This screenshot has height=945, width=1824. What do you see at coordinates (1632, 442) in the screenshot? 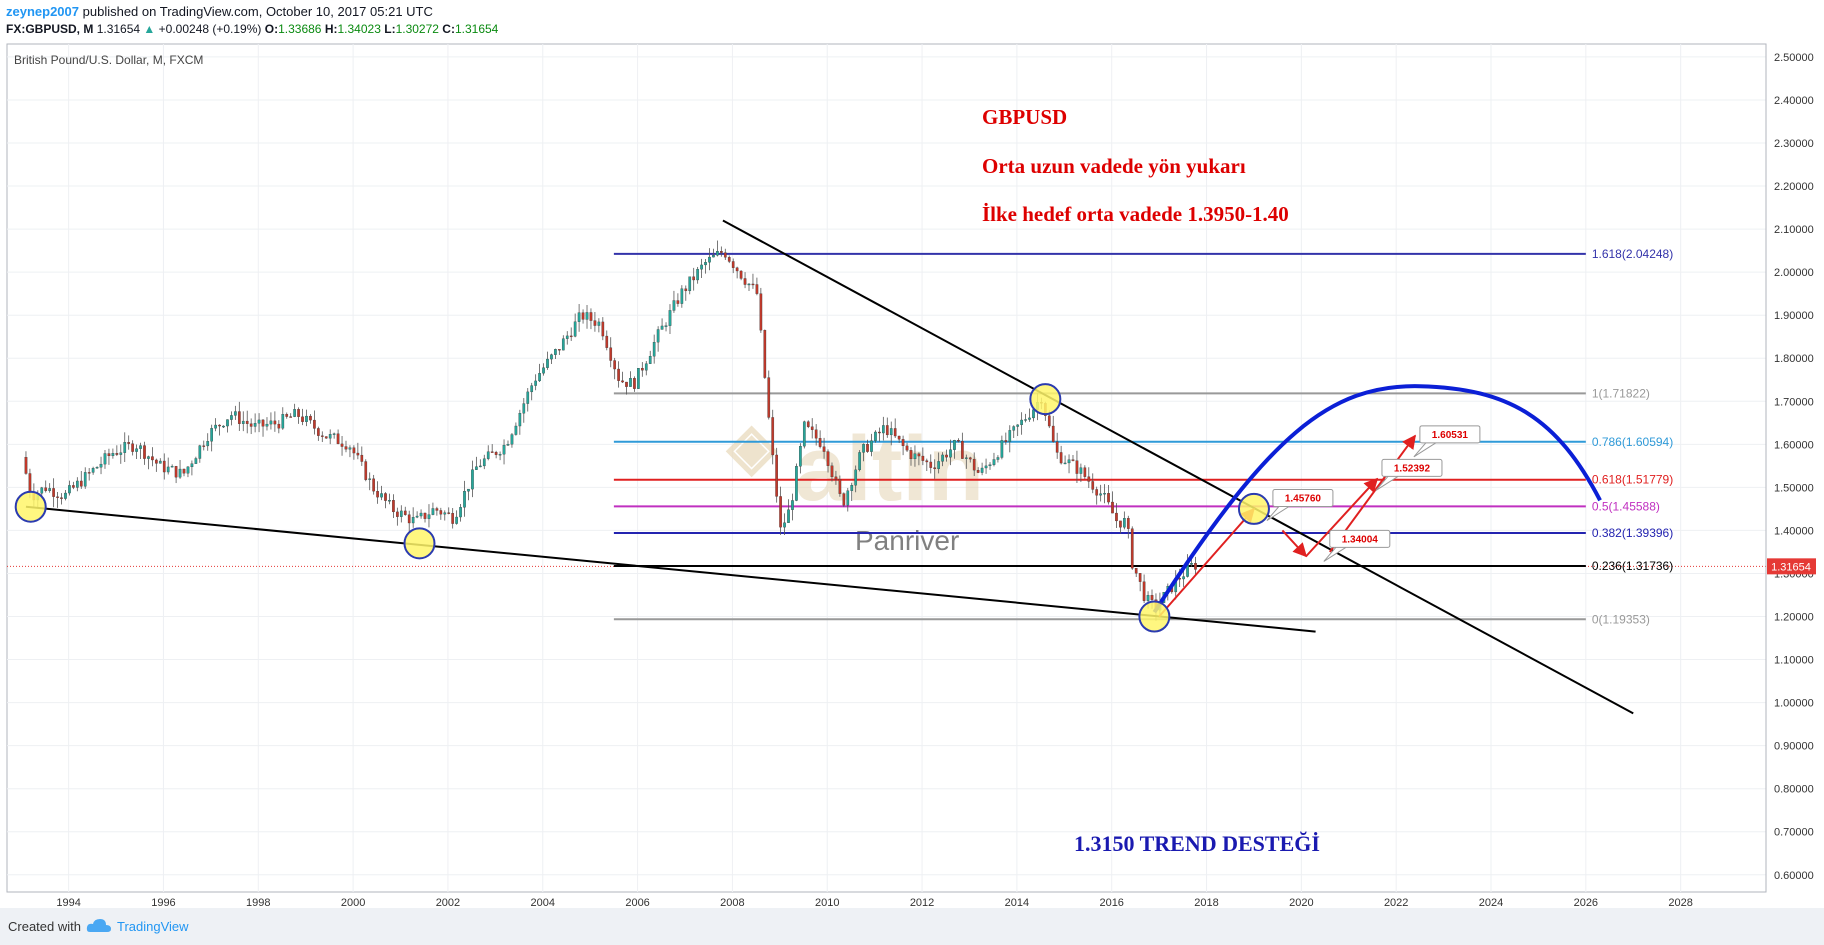
I see `fib-label: 0.786(1.60594)` at bounding box center [1632, 442].